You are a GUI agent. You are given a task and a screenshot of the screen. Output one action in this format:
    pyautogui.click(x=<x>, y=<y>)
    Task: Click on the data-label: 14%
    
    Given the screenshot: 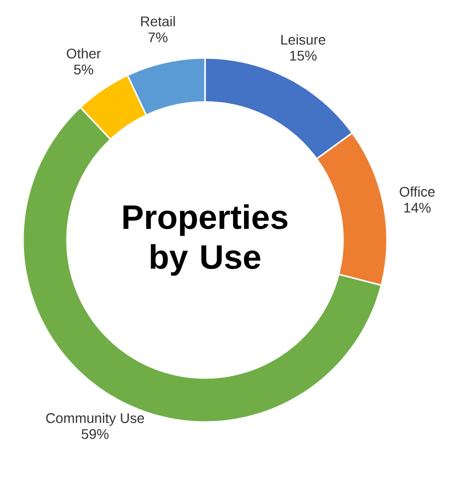 What is the action you would take?
    pyautogui.click(x=417, y=207)
    